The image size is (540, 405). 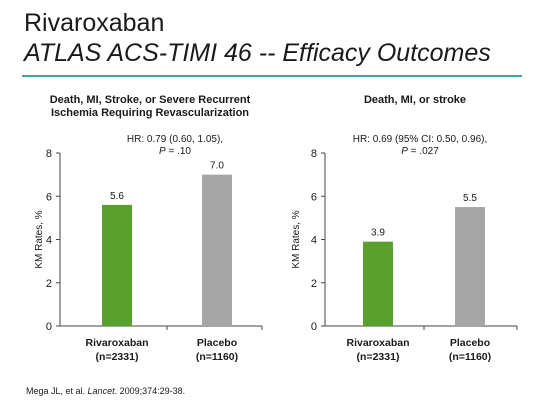 I want to click on p-value-line: P = .10, so click(x=175, y=152).